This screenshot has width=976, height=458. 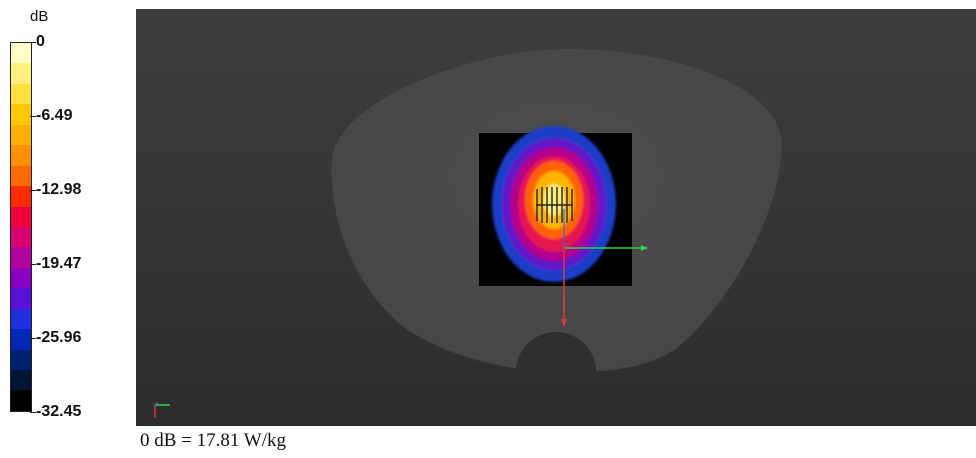 What do you see at coordinates (59, 411) in the screenshot?
I see `colorbar-tick-label: -32.45` at bounding box center [59, 411].